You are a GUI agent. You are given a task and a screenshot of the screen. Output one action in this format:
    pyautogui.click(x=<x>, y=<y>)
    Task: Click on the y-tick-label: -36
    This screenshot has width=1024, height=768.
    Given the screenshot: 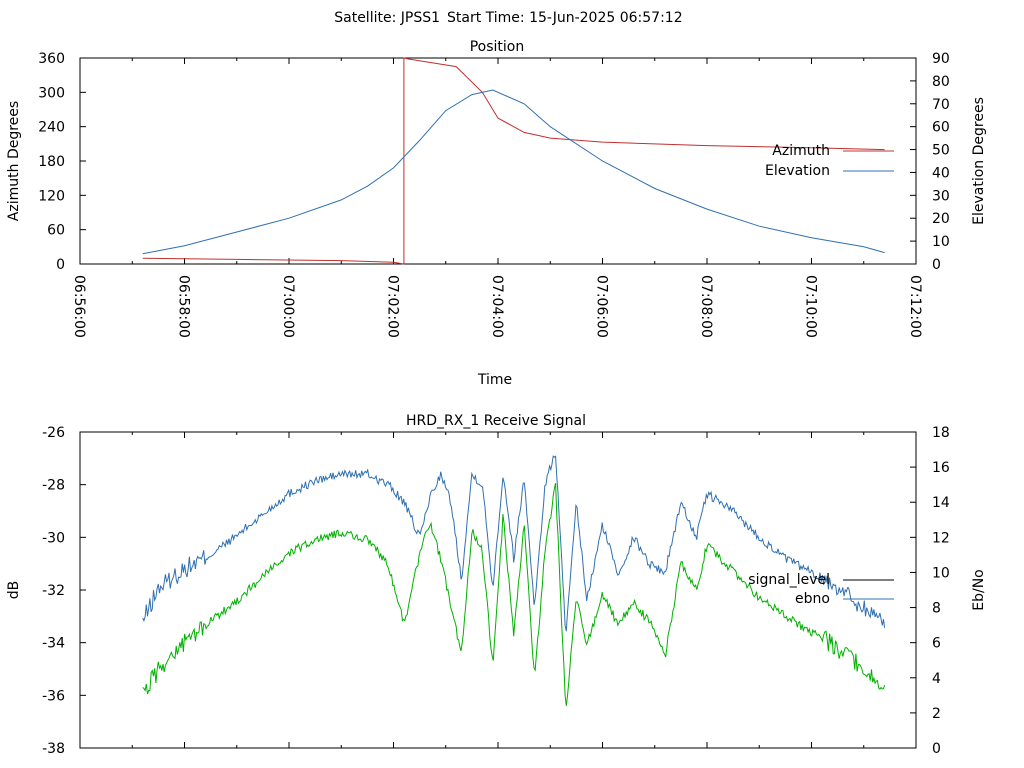 What is the action you would take?
    pyautogui.click(x=53, y=696)
    